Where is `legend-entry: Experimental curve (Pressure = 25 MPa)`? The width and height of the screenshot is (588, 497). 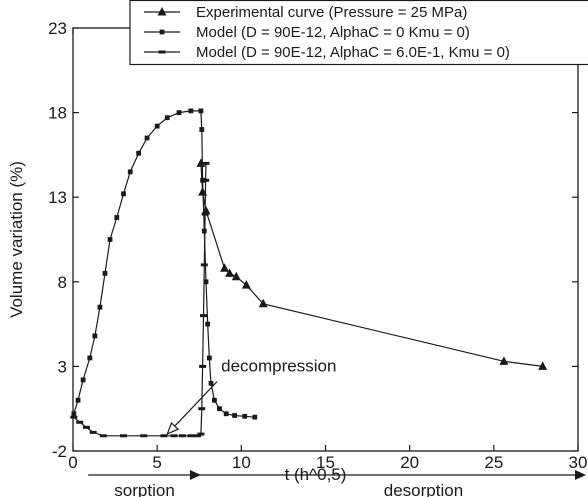
legend-entry: Experimental curve (Pressure = 25 MPa) is located at coordinates (305, 12).